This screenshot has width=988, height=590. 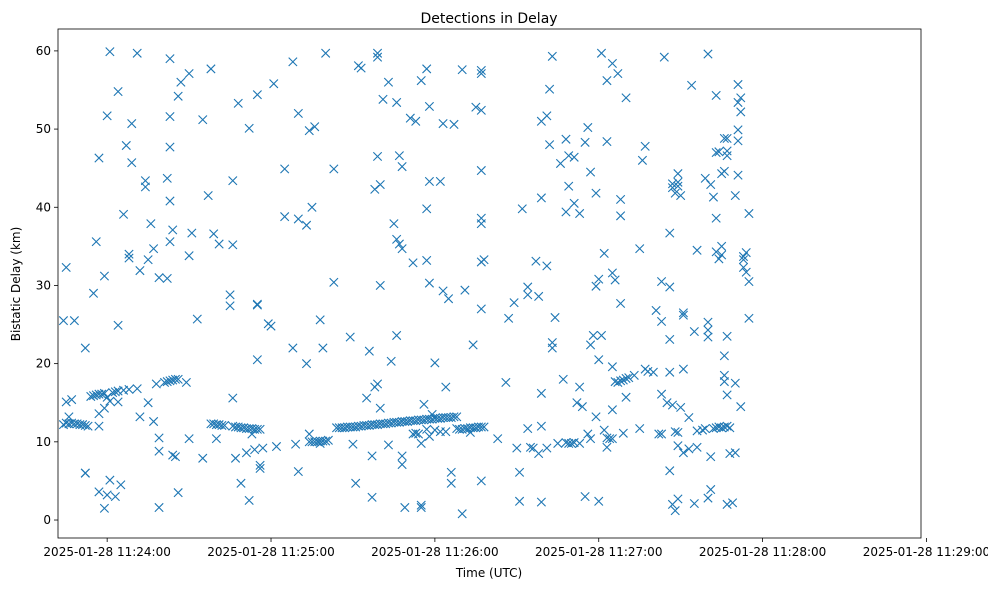 I want to click on x-axis-label: Time (UTC), so click(x=488, y=573).